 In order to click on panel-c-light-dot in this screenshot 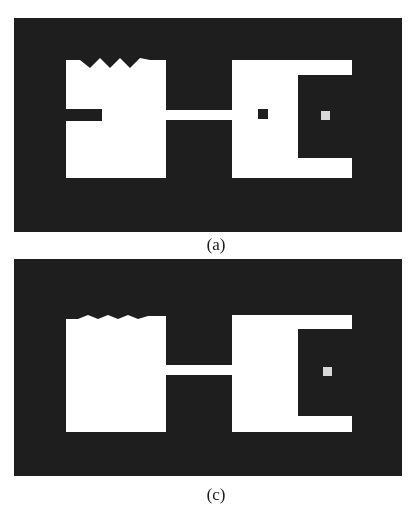, I will do `click(327, 371)`.